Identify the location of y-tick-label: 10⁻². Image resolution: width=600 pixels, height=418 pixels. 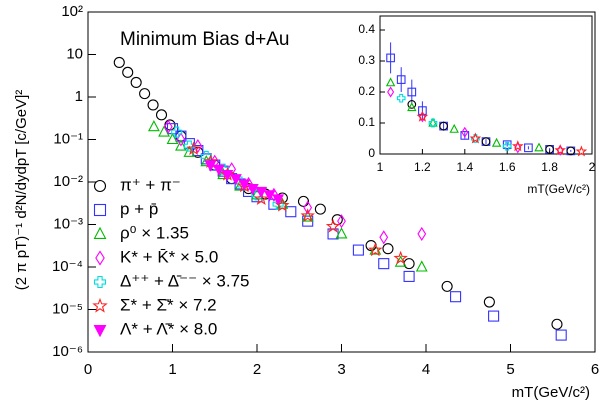
(68, 181).